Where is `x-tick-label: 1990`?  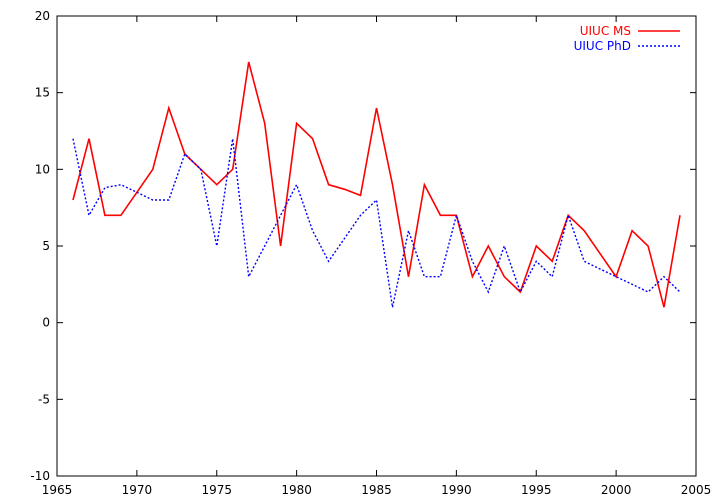 x-tick-label: 1990 is located at coordinates (456, 490).